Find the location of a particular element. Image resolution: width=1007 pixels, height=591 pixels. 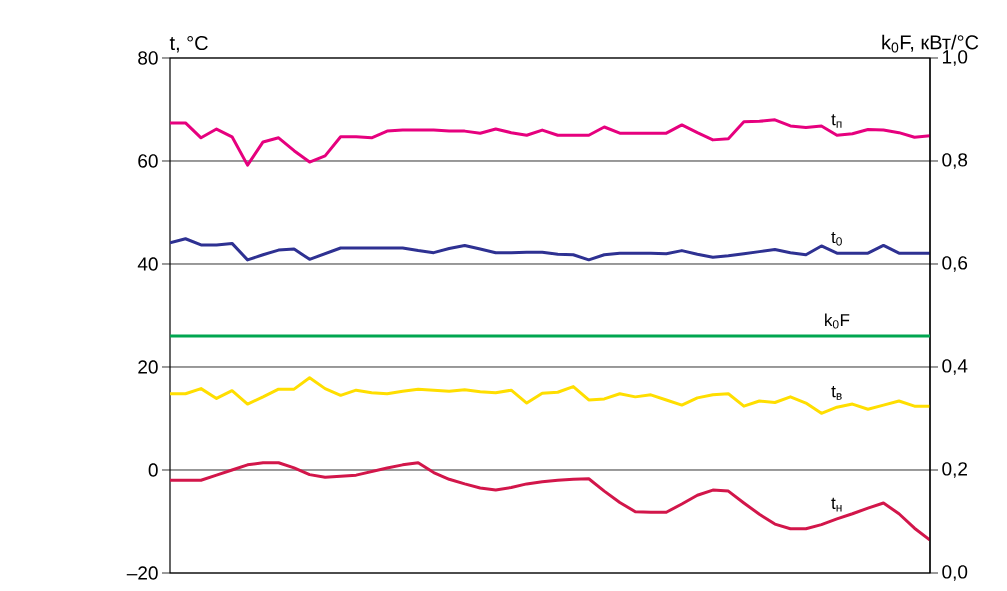

series-label: t$_{н}$ is located at coordinates (836, 504).